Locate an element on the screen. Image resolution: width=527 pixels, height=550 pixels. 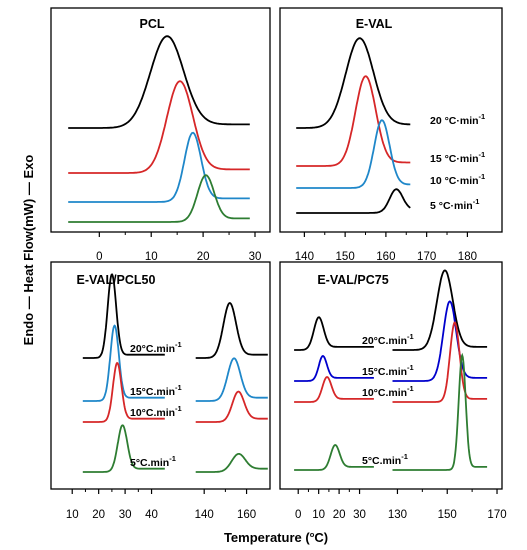
rate-label-text: 20 °C·min is located at coordinates (454, 121).